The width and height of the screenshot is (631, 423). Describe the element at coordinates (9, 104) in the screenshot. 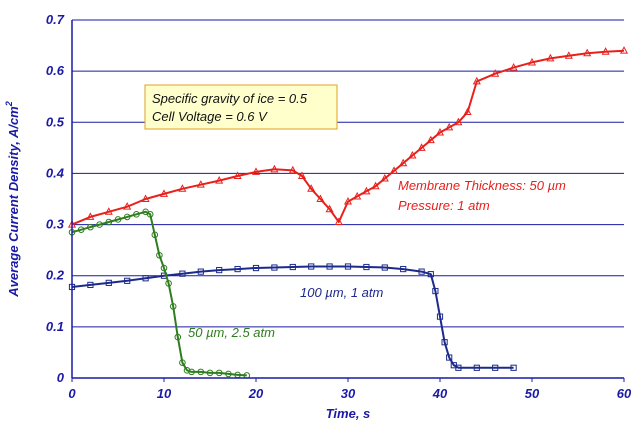

I see `y-axis-title-superscript: 2` at that location.